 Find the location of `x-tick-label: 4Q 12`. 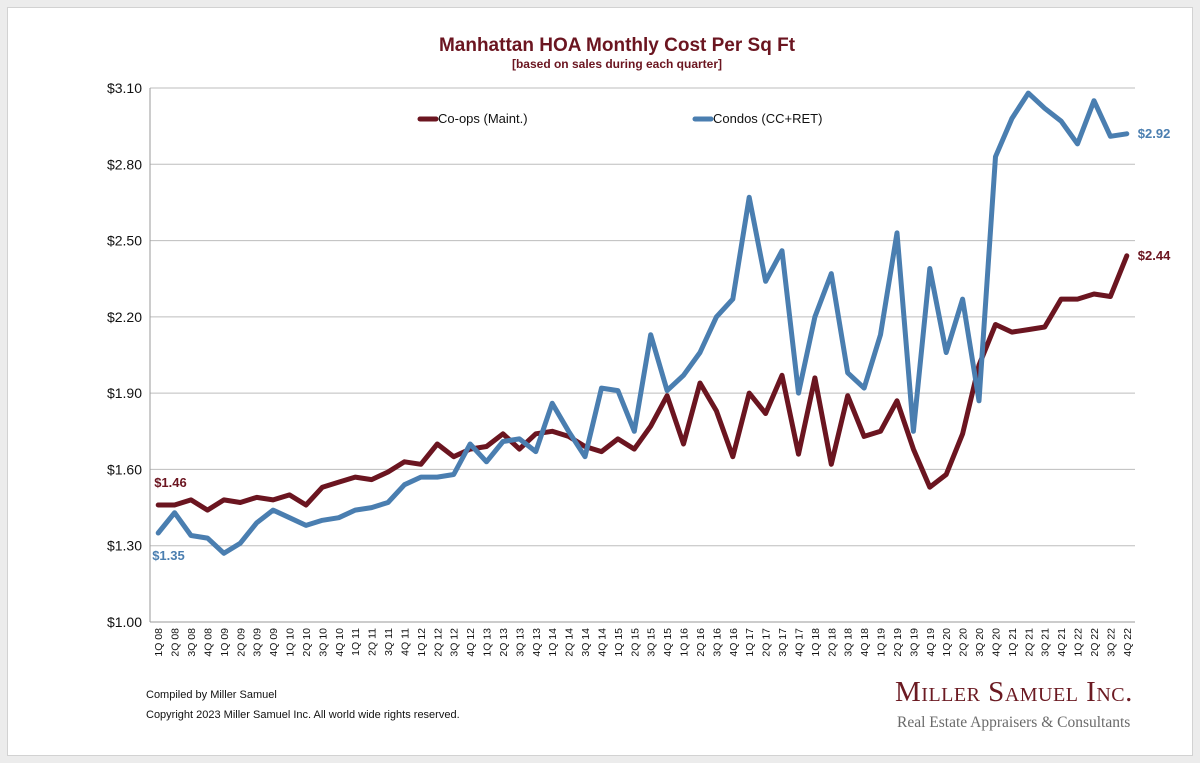

x-tick-label: 4Q 12 is located at coordinates (471, 642).